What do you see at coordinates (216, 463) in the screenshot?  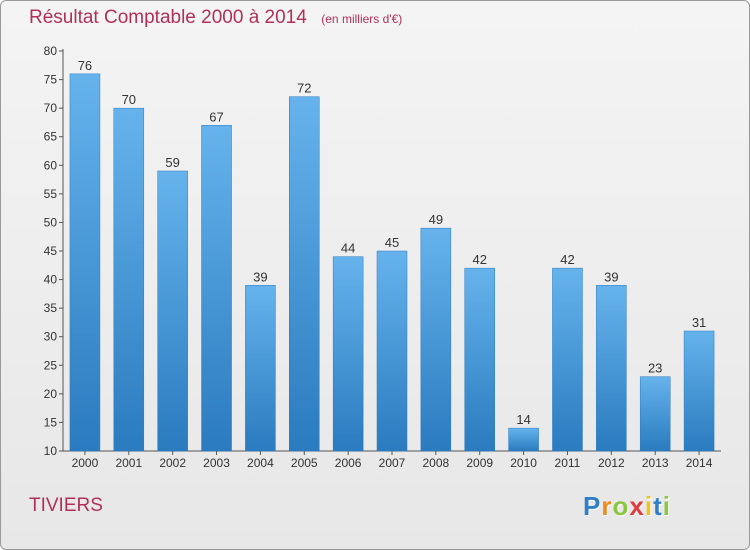 I see `x-tick-label: 2003` at bounding box center [216, 463].